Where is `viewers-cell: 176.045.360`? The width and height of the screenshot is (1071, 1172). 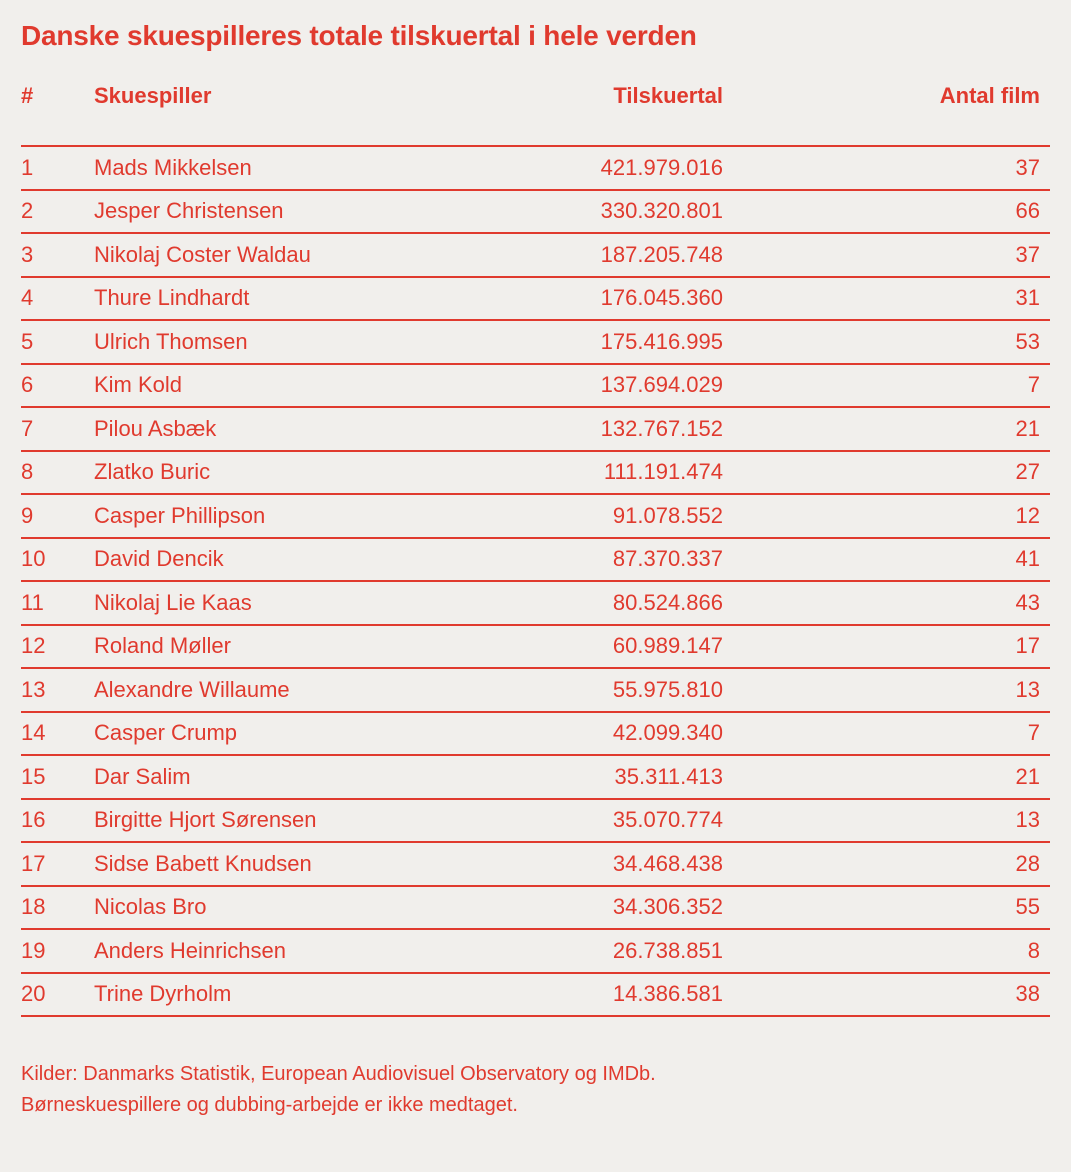
viewers-cell: 176.045.360 is located at coordinates (661, 298).